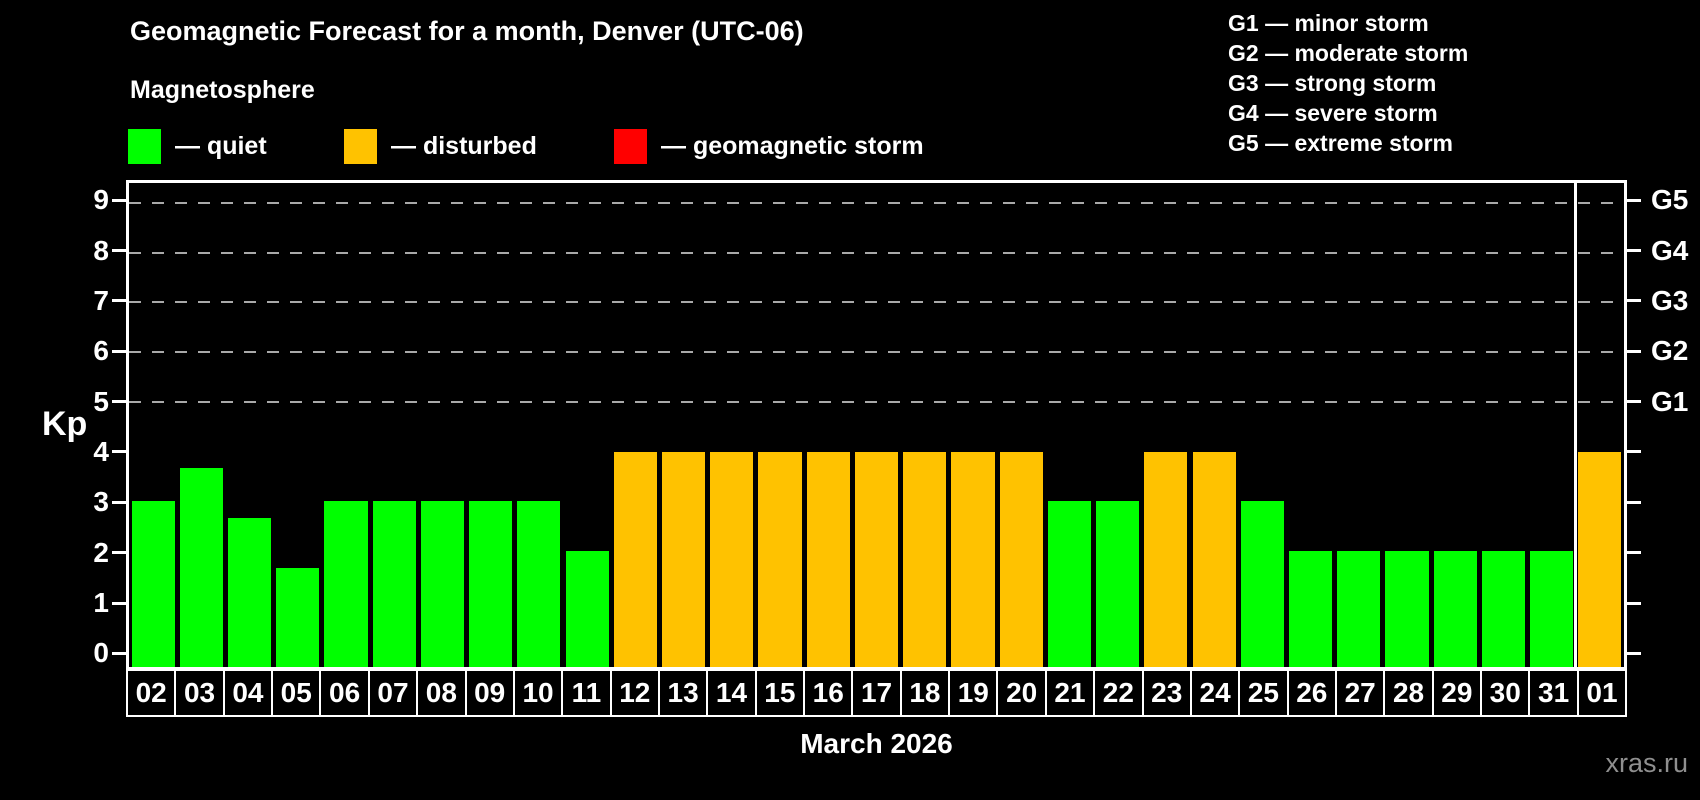 The image size is (1700, 800). What do you see at coordinates (144, 146) in the screenshot?
I see `quiet-color-swatch` at bounding box center [144, 146].